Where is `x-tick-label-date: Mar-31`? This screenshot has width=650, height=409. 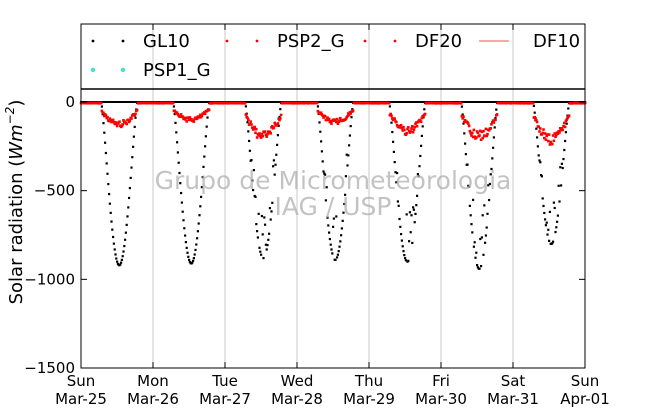
x-tick-label-date: Mar-31 is located at coordinates (513, 399).